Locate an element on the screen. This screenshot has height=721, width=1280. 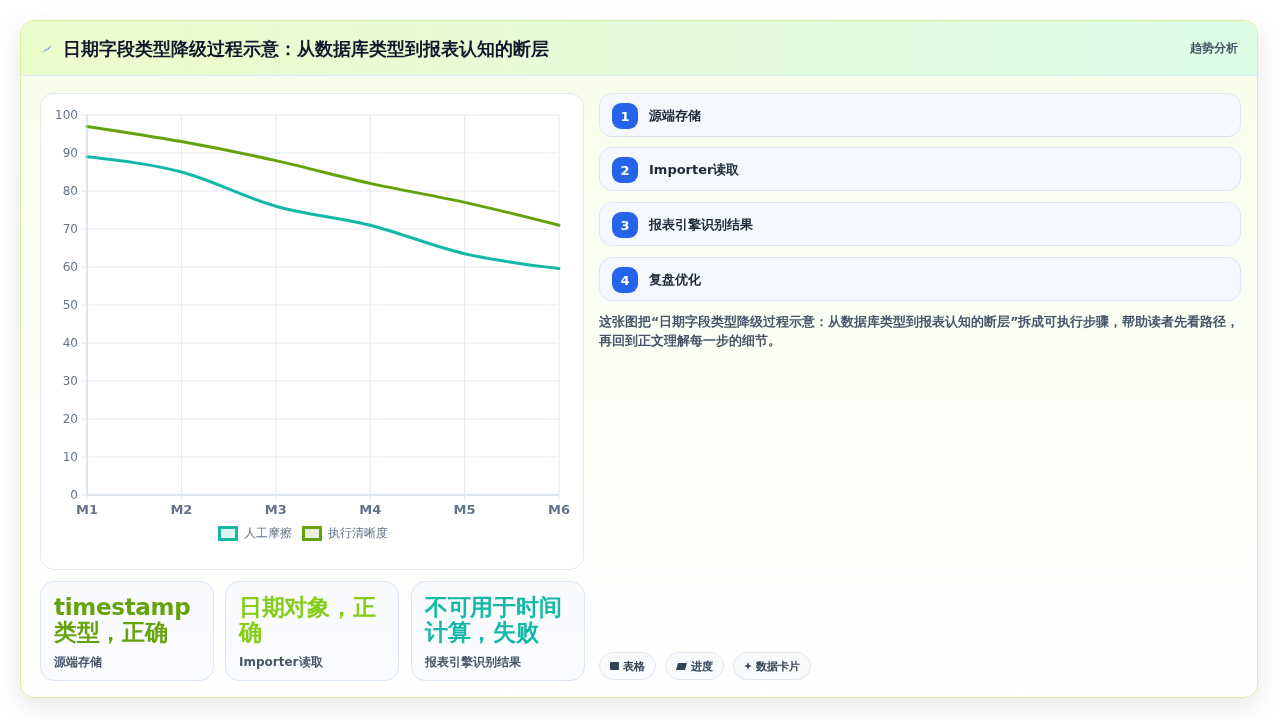
y-tick-label: 10 is located at coordinates (70, 457).